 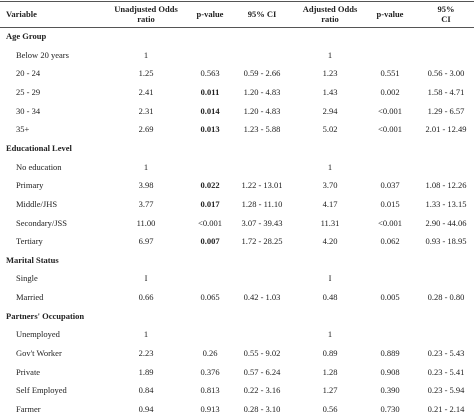 What do you see at coordinates (210, 371) in the screenshot?
I see `cell: 0.376` at bounding box center [210, 371].